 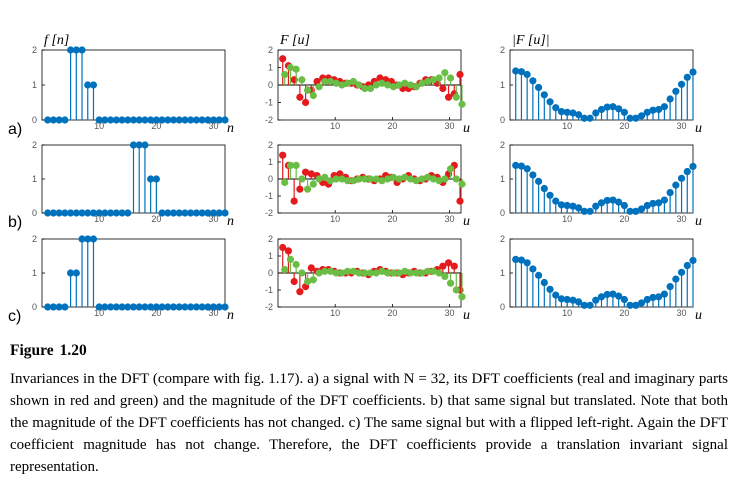 What do you see at coordinates (270, 85) in the screenshot?
I see `panel-a-dft-ytick-label: 0` at bounding box center [270, 85].